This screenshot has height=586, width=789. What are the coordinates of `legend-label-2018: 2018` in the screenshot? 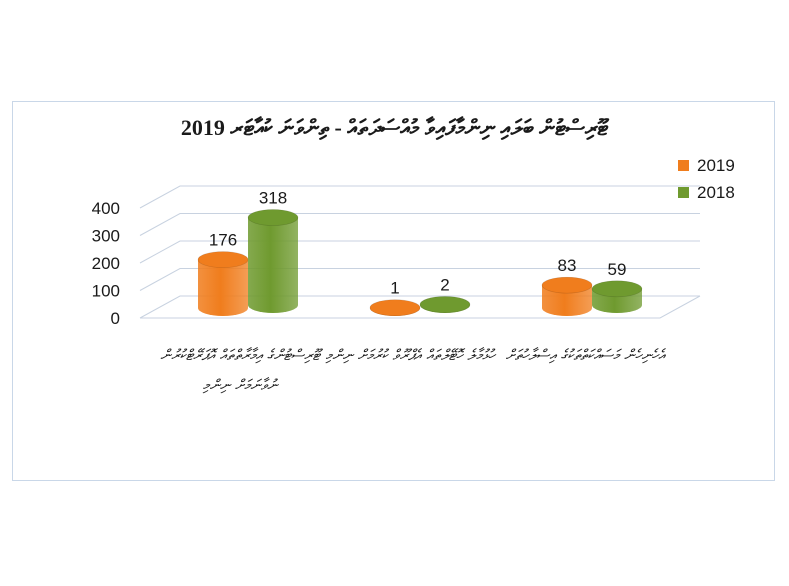 It's located at (716, 192).